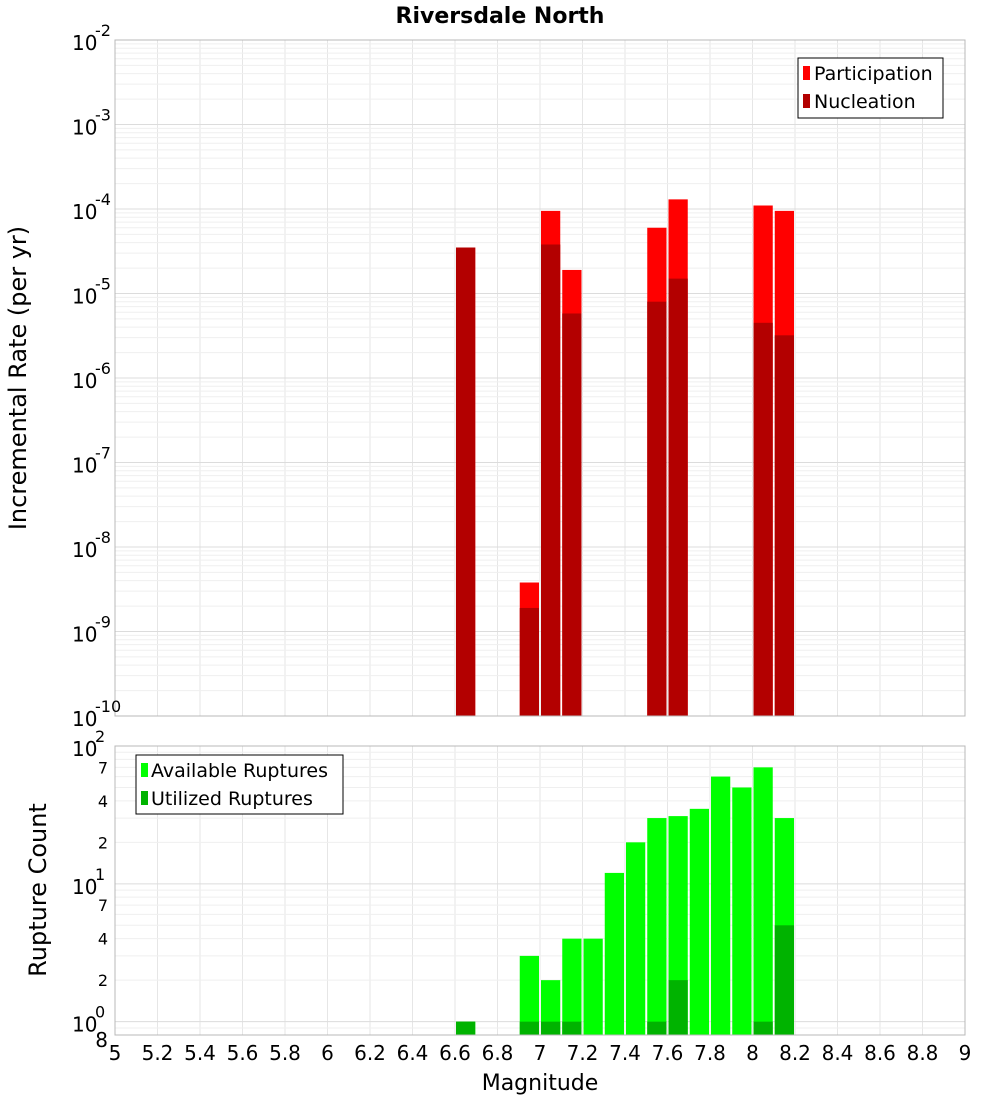 This screenshot has height=1100, width=1000. I want to click on bottom-y-tick-exponent: 2, so click(100, 736).